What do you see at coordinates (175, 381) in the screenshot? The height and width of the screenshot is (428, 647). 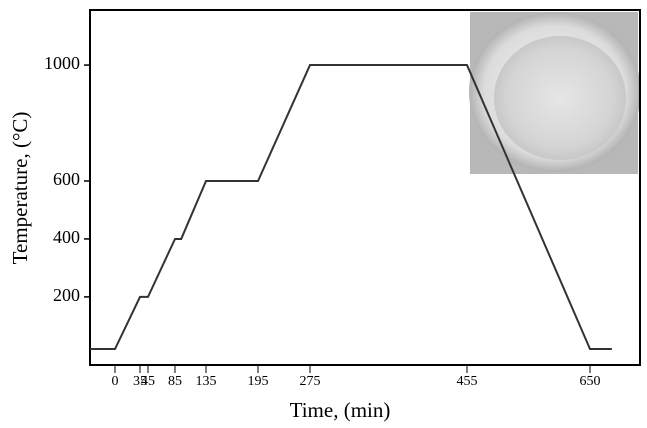 I see `x-tick-label: 85` at bounding box center [175, 381].